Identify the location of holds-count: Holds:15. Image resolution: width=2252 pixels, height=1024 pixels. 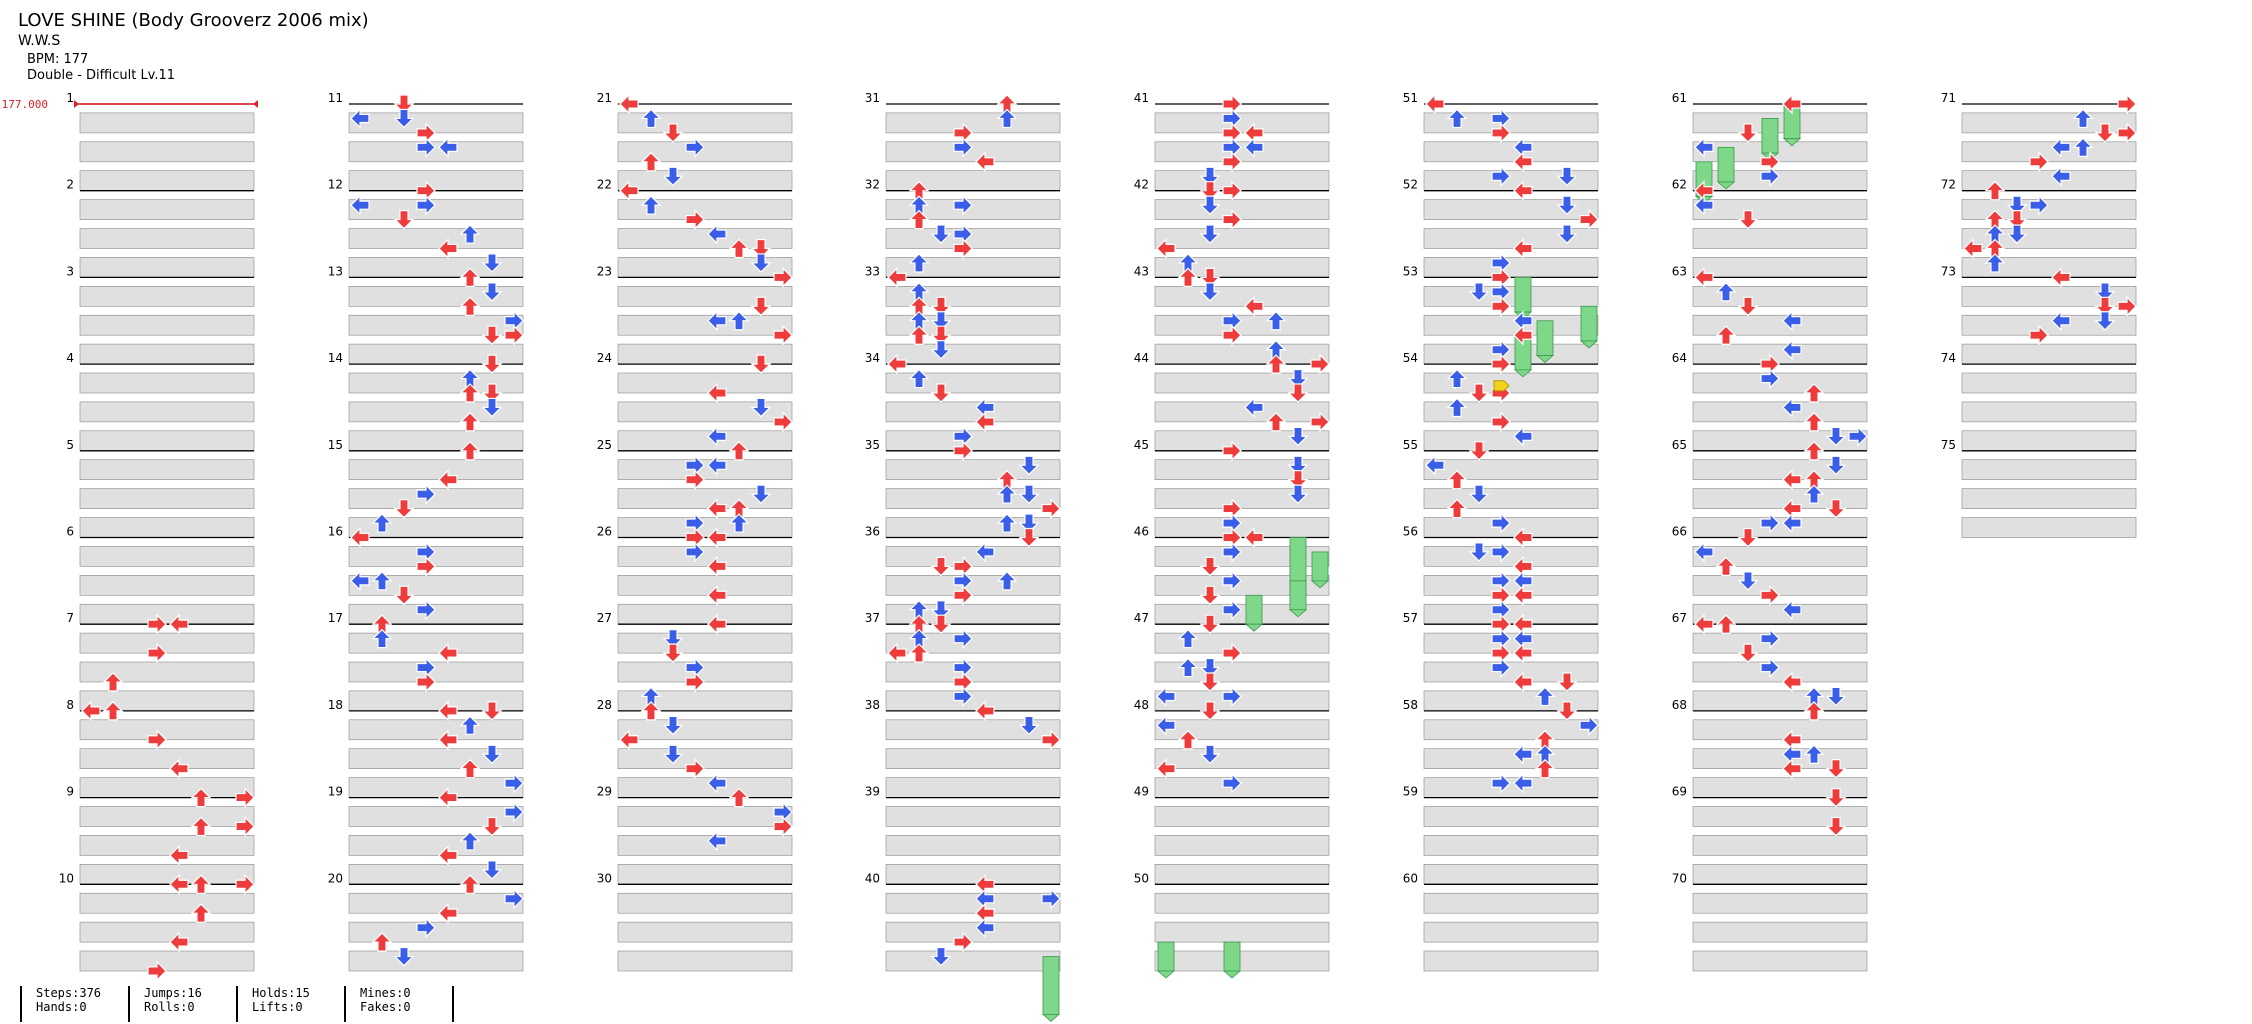
(281, 993).